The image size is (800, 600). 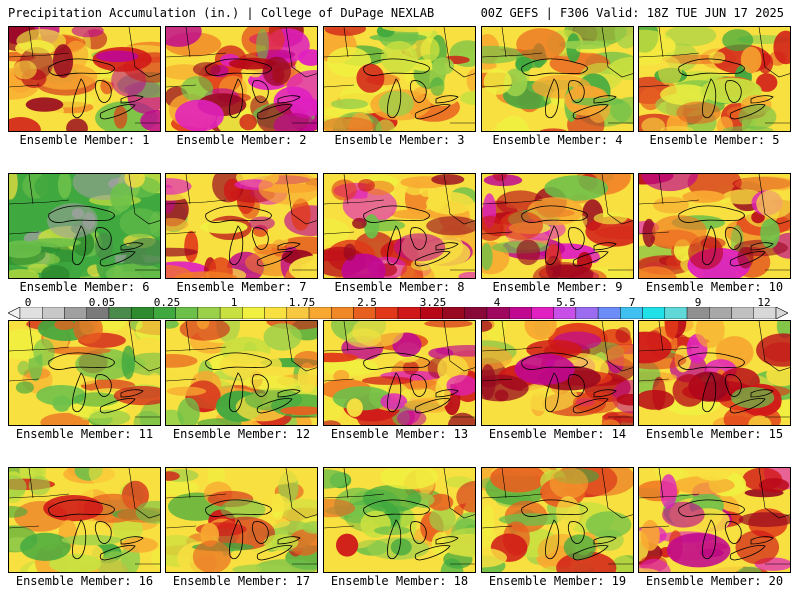 What do you see at coordinates (764, 302) in the screenshot?
I see `colorbar-tick-label: 12` at bounding box center [764, 302].